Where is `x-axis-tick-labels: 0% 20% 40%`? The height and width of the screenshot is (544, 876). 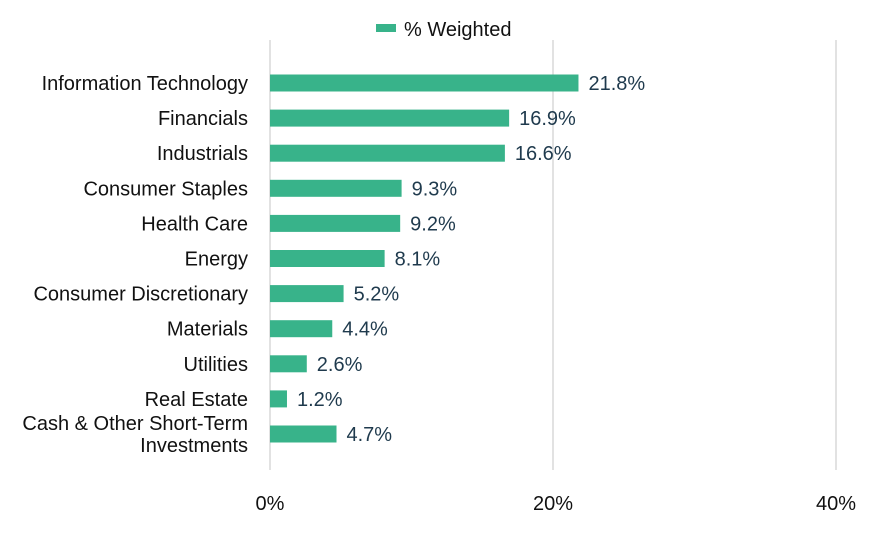
x-axis-tick-labels: 0% 20% 40% is located at coordinates (556, 504).